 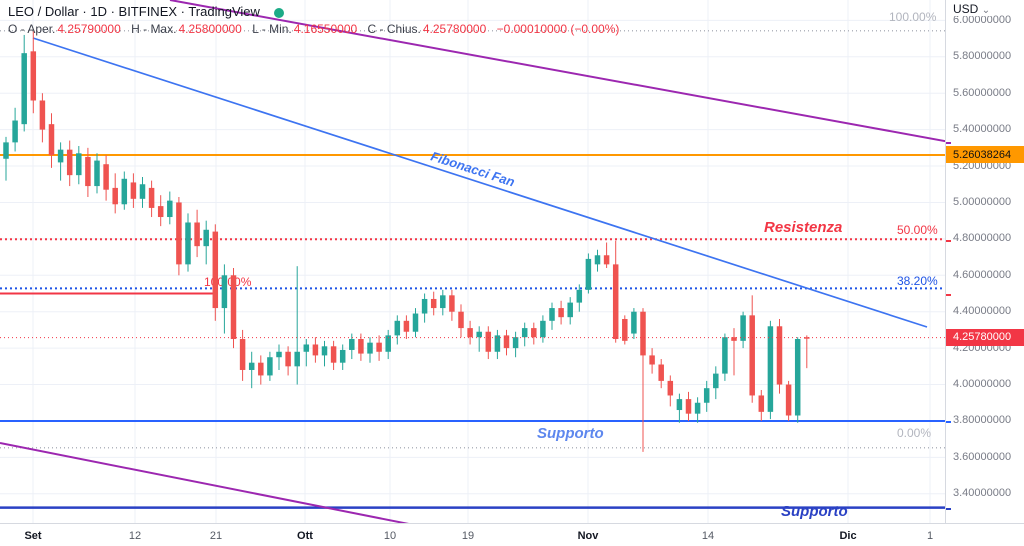 I want to click on high-label: H - Max., so click(x=154, y=29).